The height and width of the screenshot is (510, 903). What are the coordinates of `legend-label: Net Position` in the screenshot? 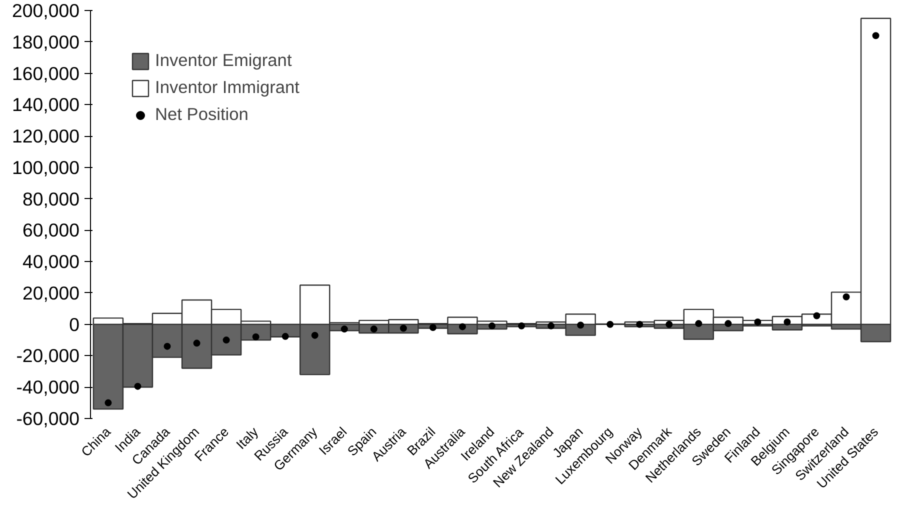 It's located at (201, 114).